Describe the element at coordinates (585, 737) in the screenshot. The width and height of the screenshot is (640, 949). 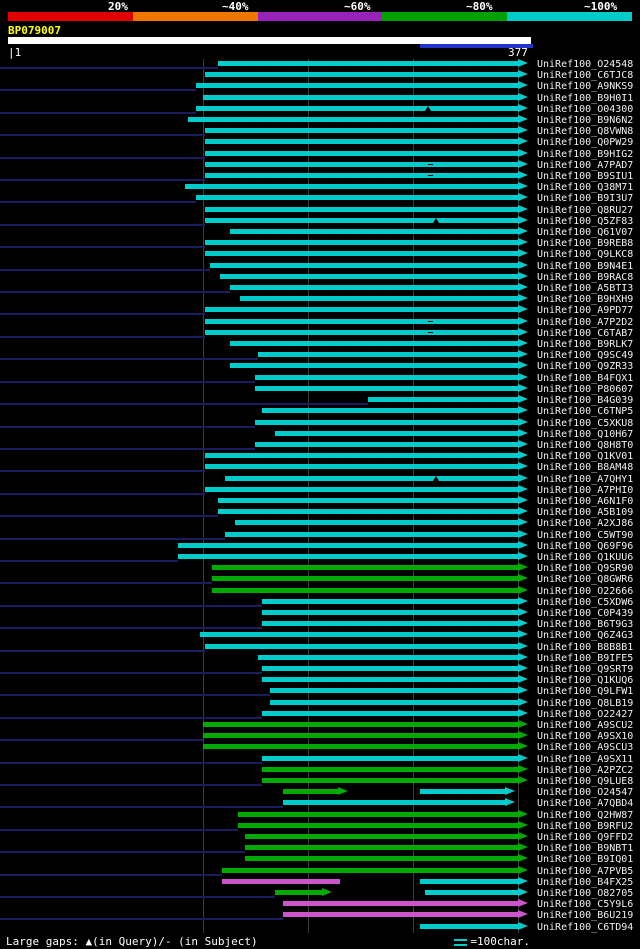
I see `hit-label: UniRef100_A9SX10` at that location.